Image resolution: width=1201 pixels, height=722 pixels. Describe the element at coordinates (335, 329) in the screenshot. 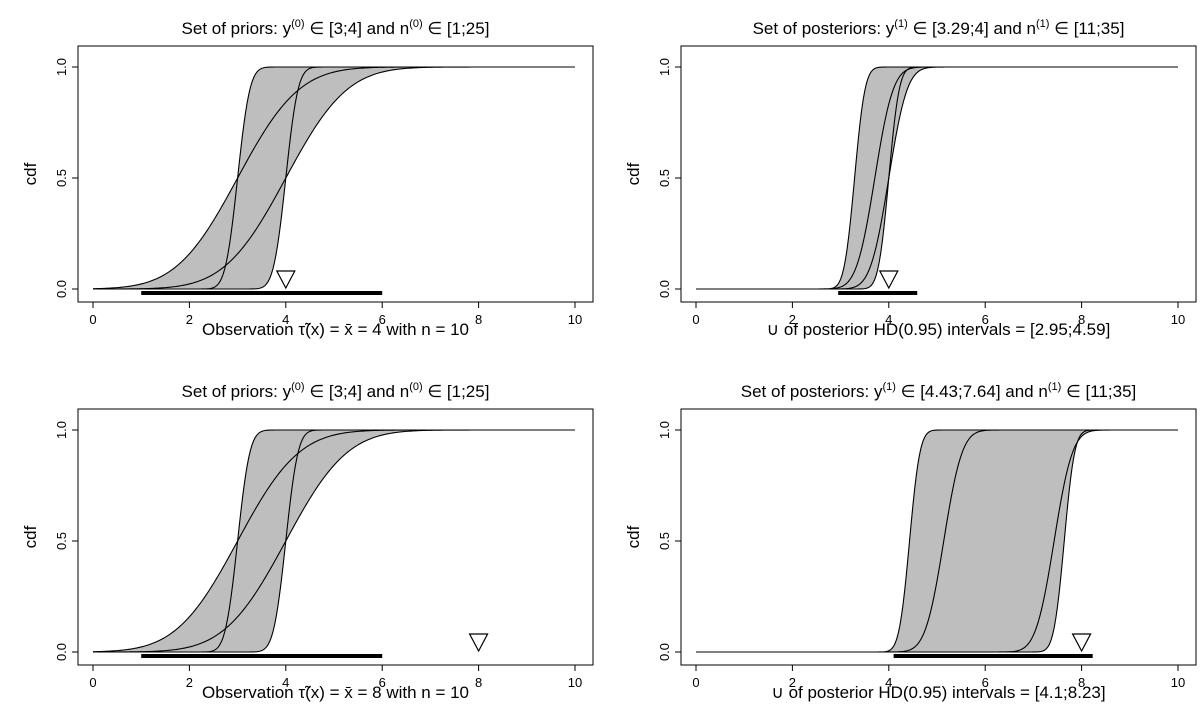

I see `bottom-caption: Observation τ̃(x) = x̄ = 4 with n = 10` at that location.